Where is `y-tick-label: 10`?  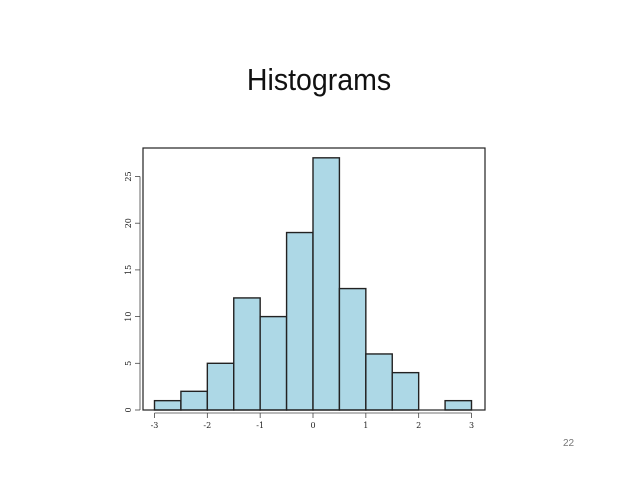 y-tick-label: 10 is located at coordinates (128, 317).